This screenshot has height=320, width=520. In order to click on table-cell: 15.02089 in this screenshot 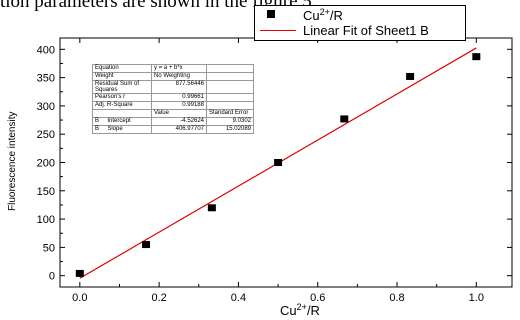, I will do `click(230, 129)`.